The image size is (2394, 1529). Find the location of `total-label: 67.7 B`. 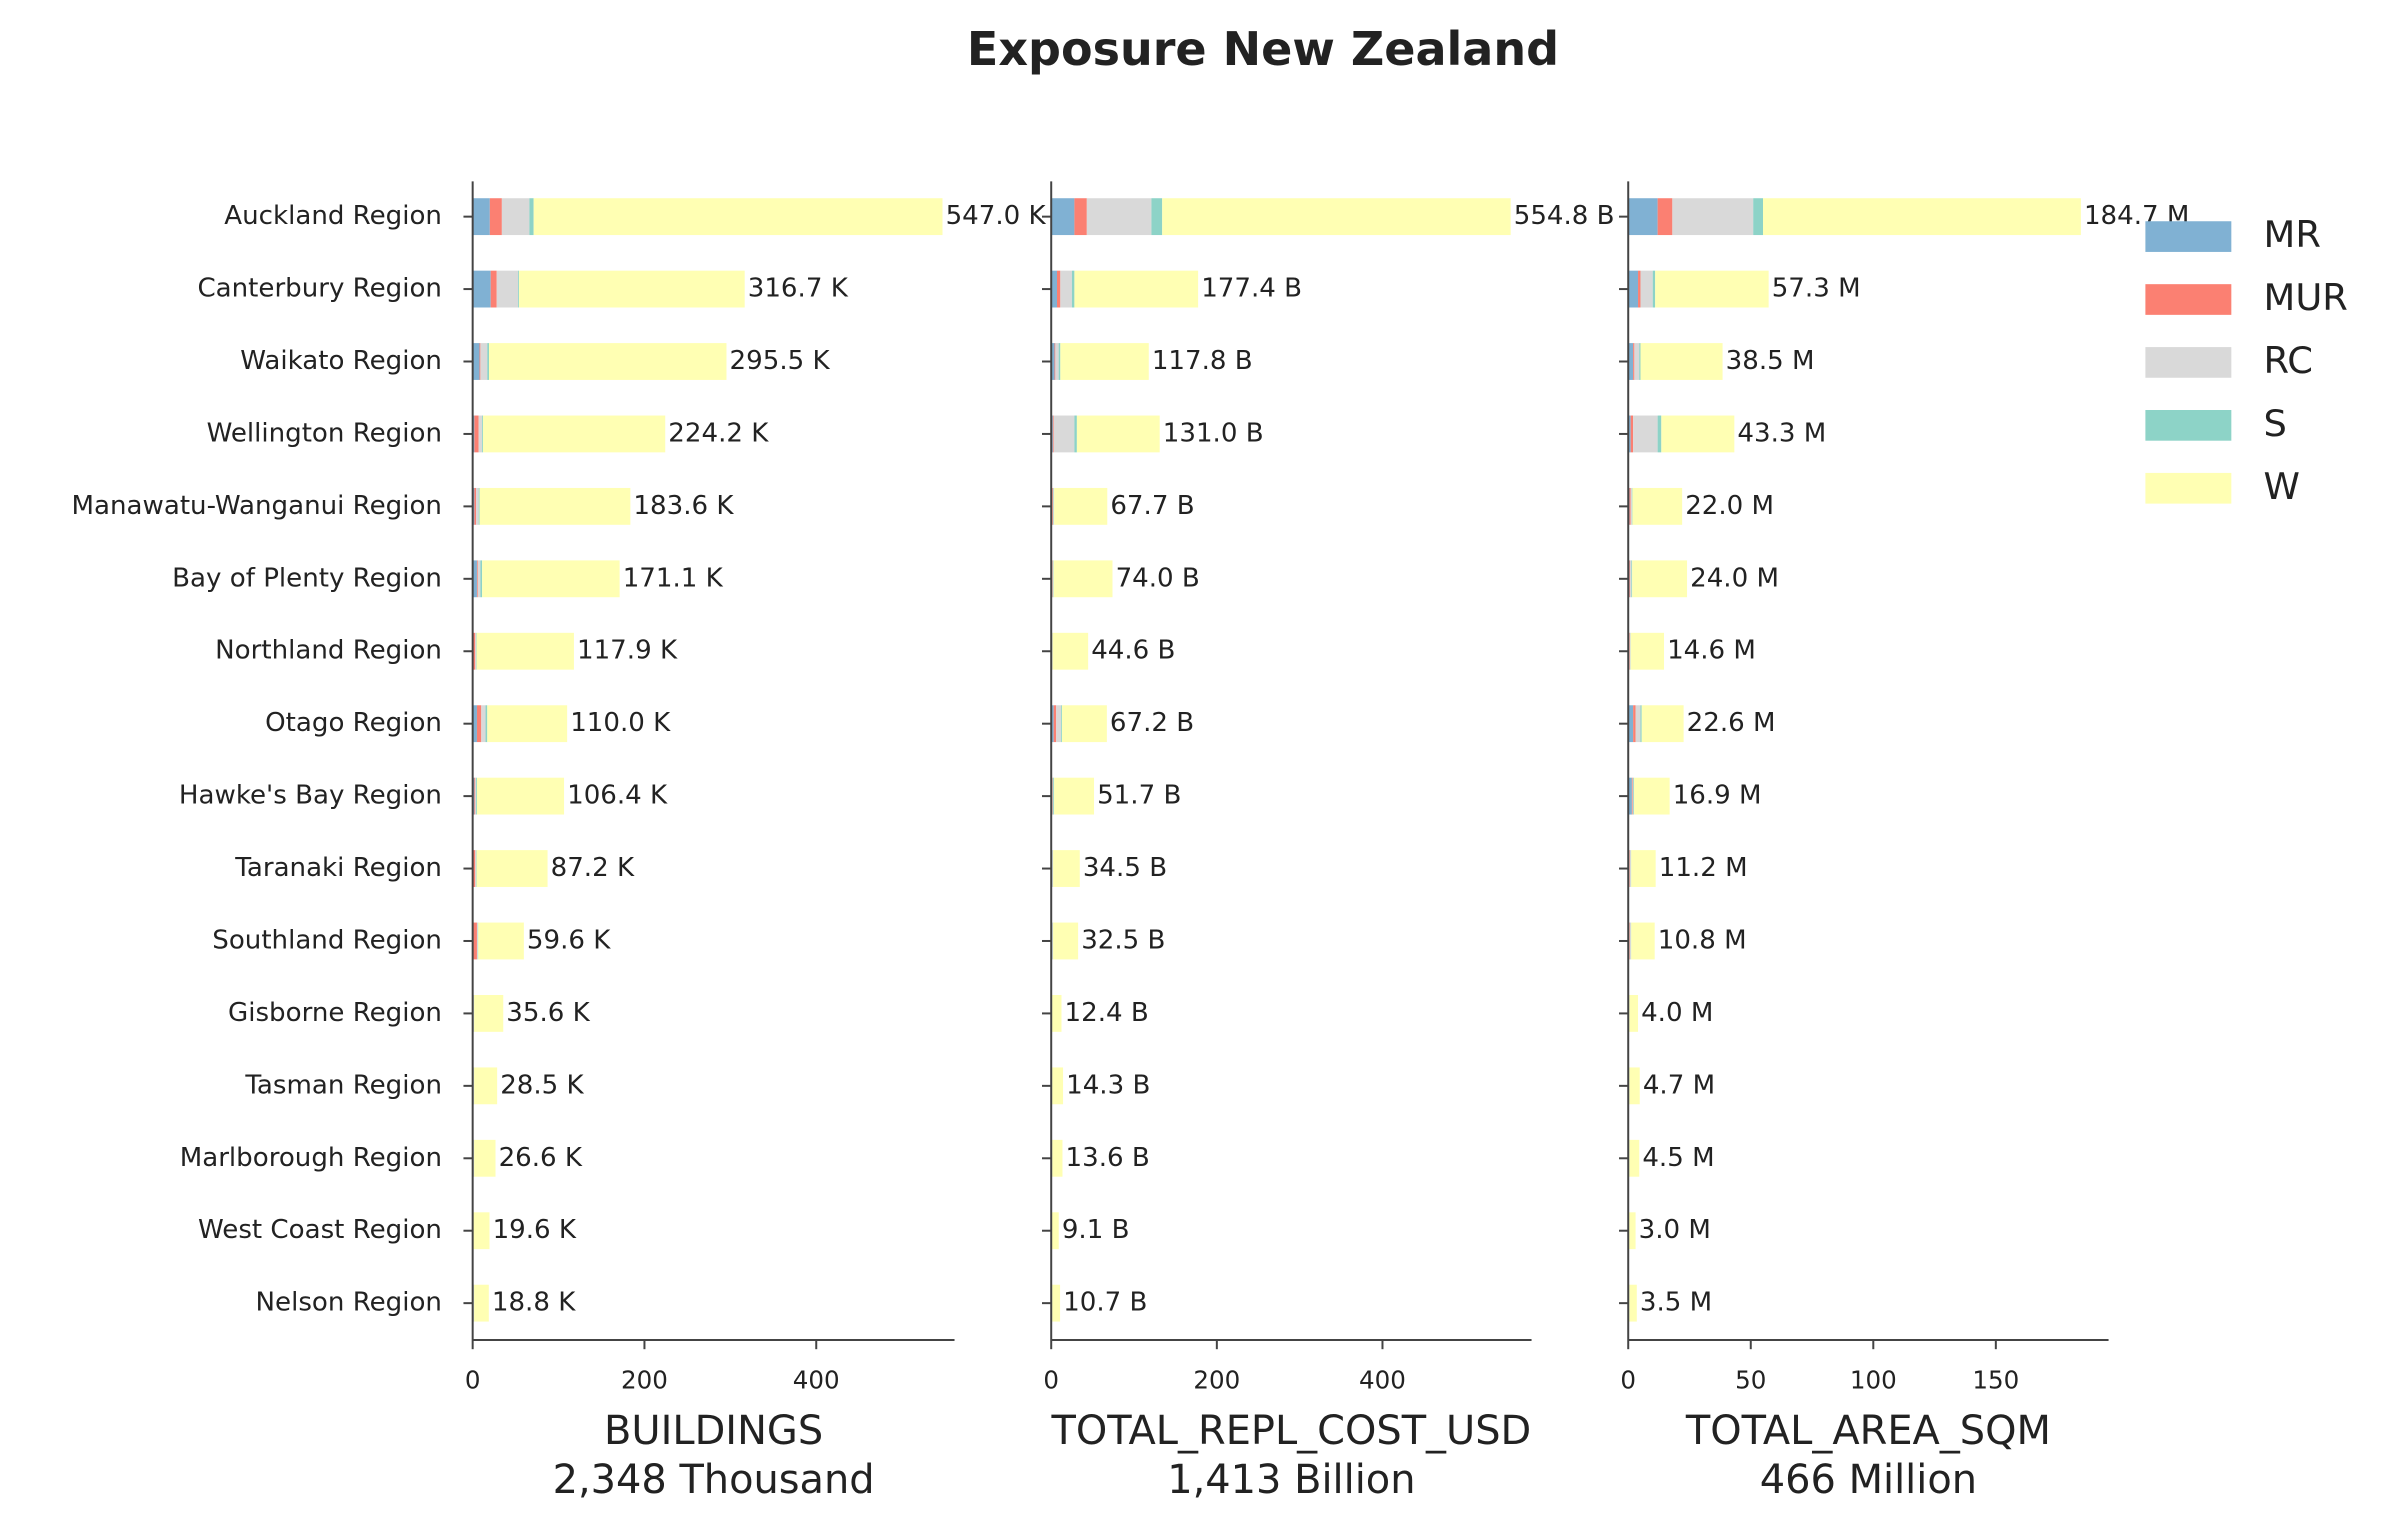

total-label: 67.7 B is located at coordinates (1152, 506).